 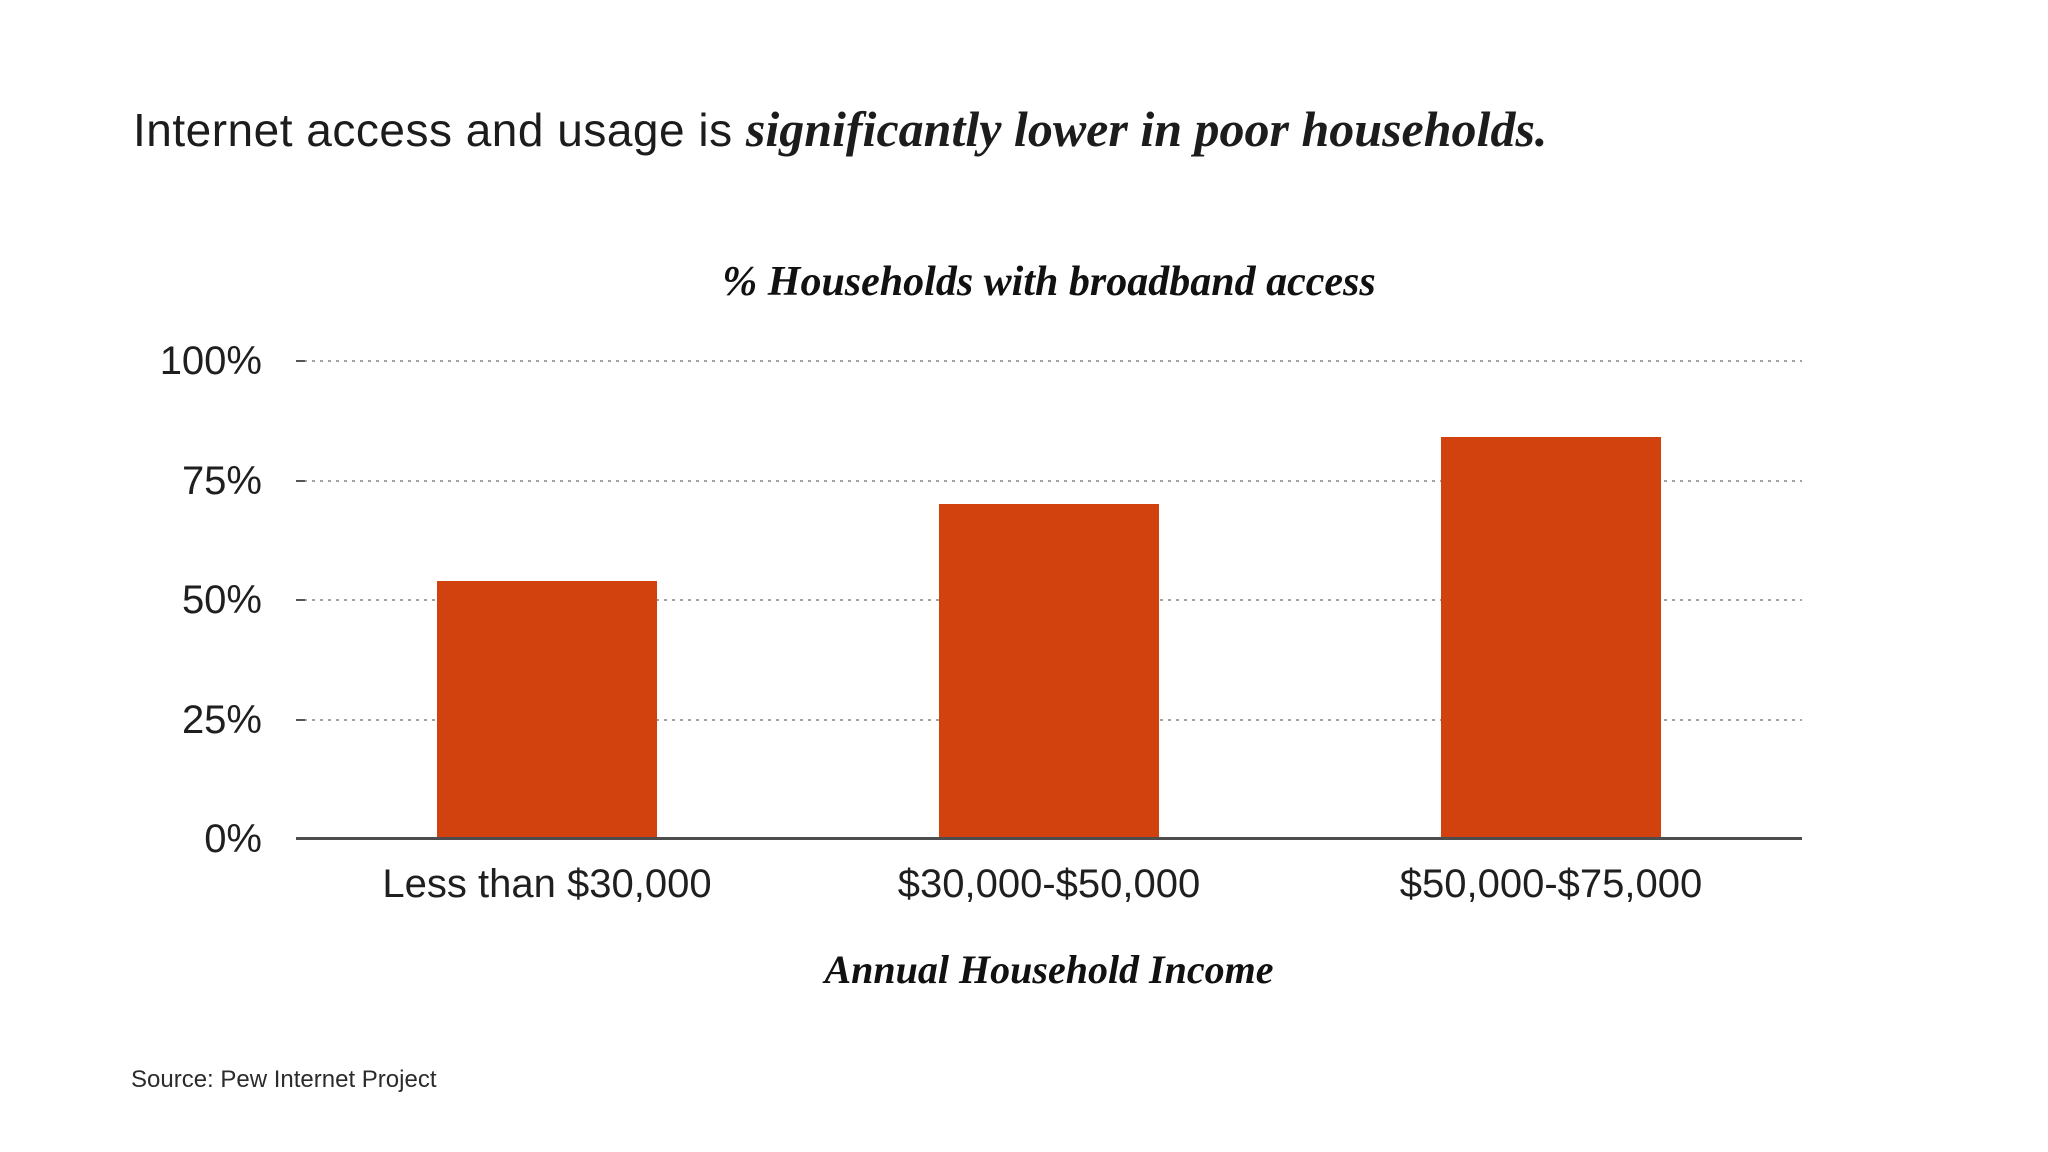 I want to click on source-note: Source: Pew Internet Project, so click(x=284, y=1079).